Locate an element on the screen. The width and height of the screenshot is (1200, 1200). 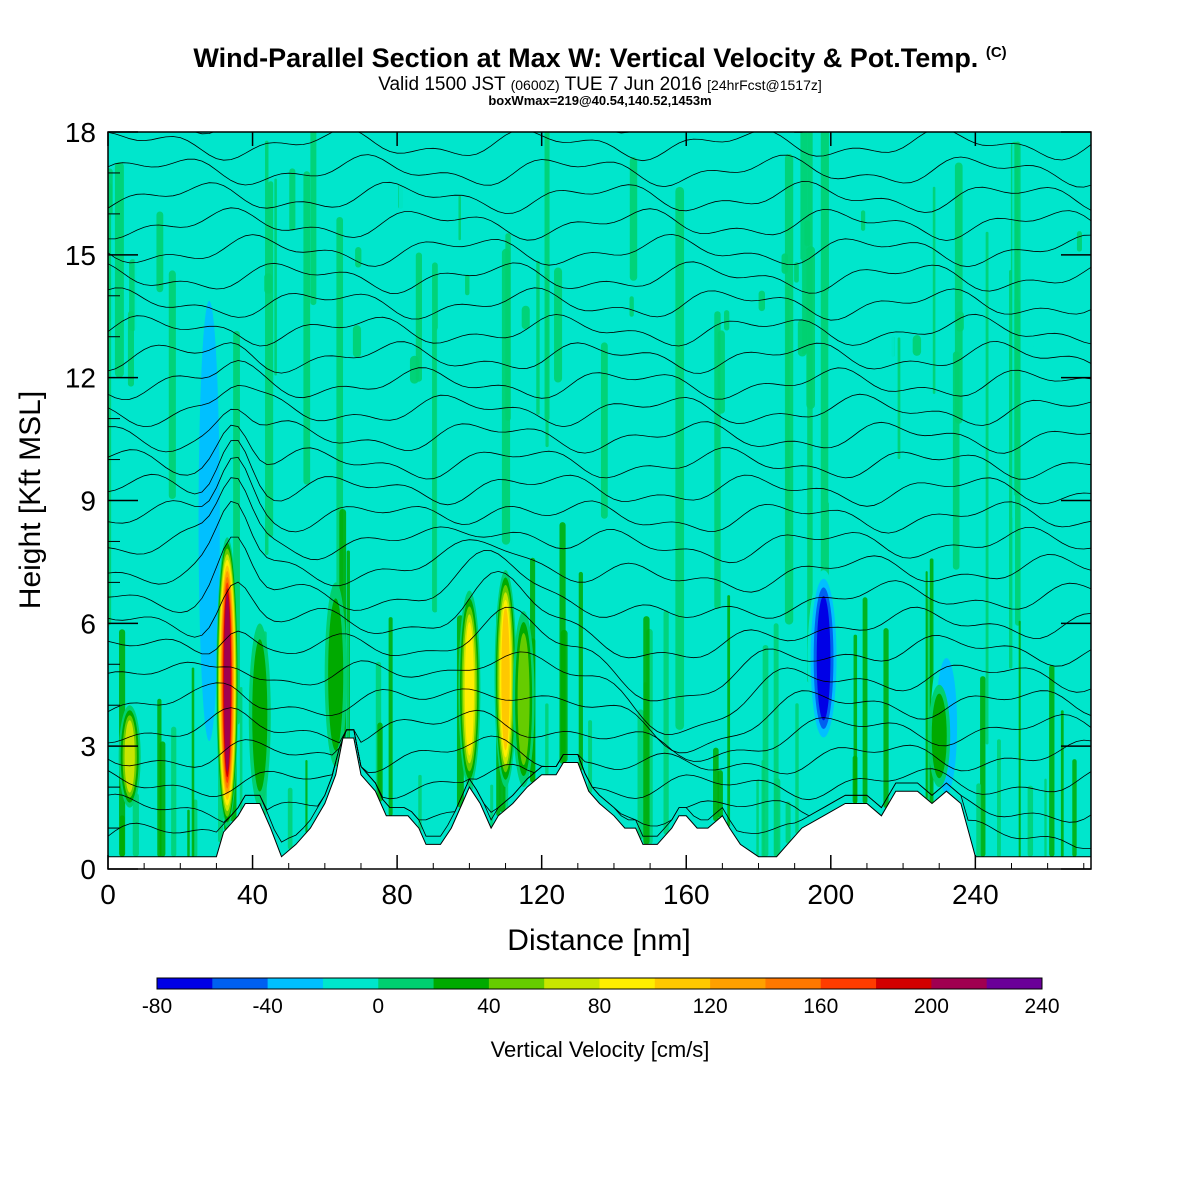
colorbar: -80 -40 0 40 80 120 160 200 240 is located at coordinates (601, 997).